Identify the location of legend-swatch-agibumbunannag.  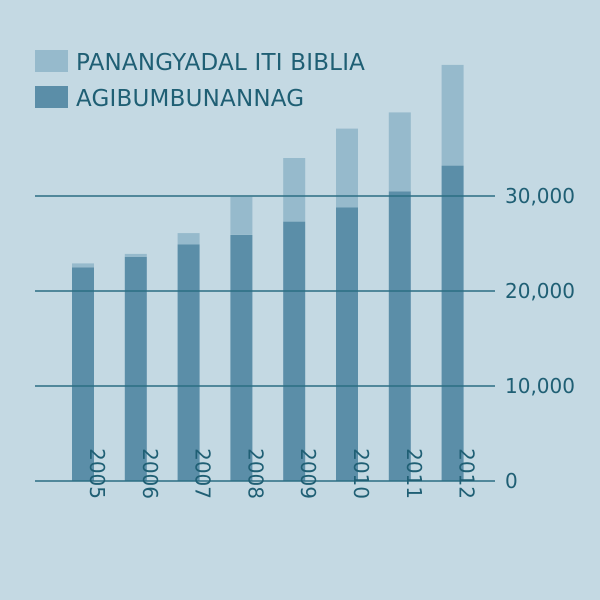
(51, 97).